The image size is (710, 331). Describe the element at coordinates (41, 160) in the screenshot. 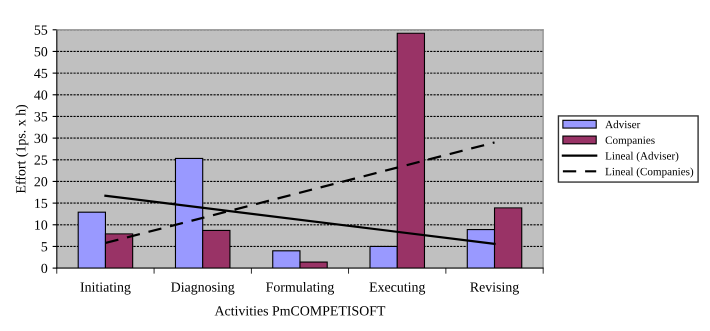

I see `y-tick-label: 25` at that location.